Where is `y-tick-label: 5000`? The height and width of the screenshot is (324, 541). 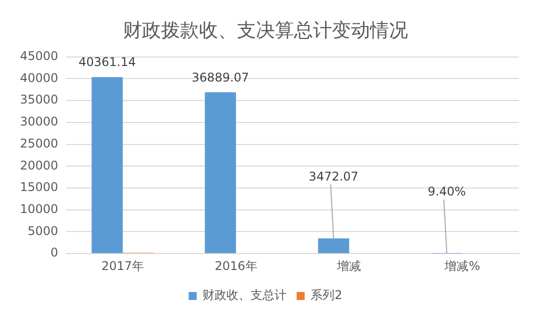 y-tick-label: 5000 is located at coordinates (43, 231).